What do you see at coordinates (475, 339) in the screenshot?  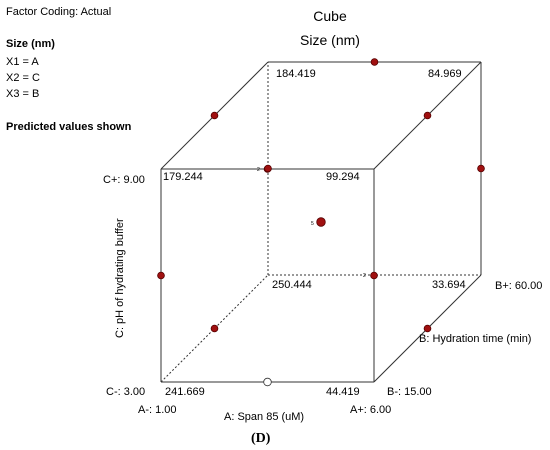 I see `axis-label-b: B: Hydration time (min)` at bounding box center [475, 339].